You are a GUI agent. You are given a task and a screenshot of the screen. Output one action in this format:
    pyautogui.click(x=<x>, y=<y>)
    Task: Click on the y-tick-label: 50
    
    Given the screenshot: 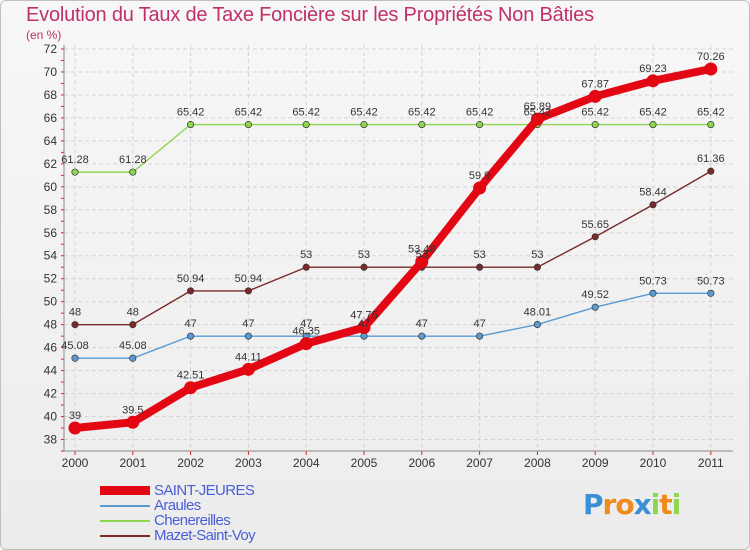 What is the action you would take?
    pyautogui.click(x=51, y=302)
    